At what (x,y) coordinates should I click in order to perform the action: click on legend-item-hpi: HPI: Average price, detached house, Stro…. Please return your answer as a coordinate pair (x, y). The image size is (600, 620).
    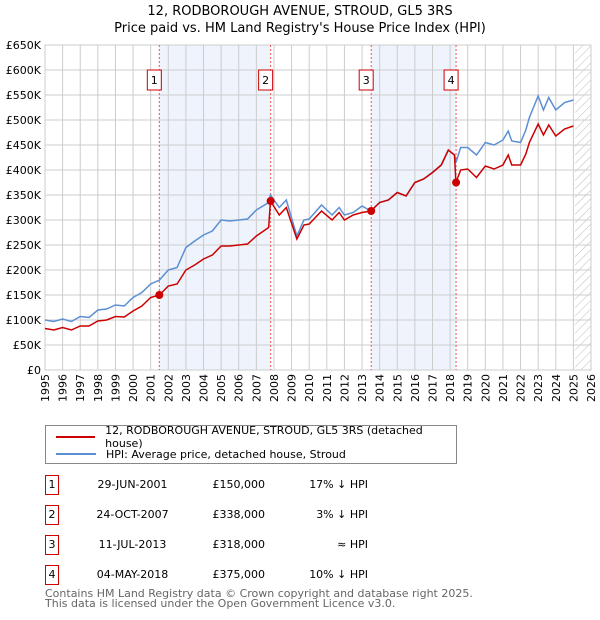
    Looking at the image, I should click on (201, 454).